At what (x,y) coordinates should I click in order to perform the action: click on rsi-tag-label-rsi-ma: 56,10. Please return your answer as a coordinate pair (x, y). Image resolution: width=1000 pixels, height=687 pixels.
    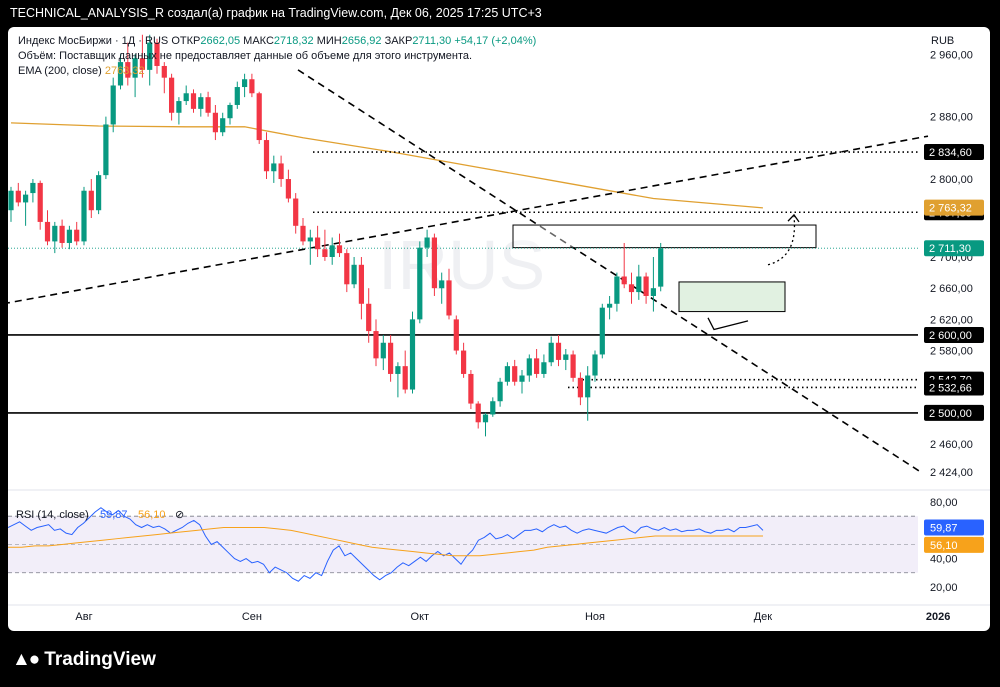
    Looking at the image, I should click on (944, 546).